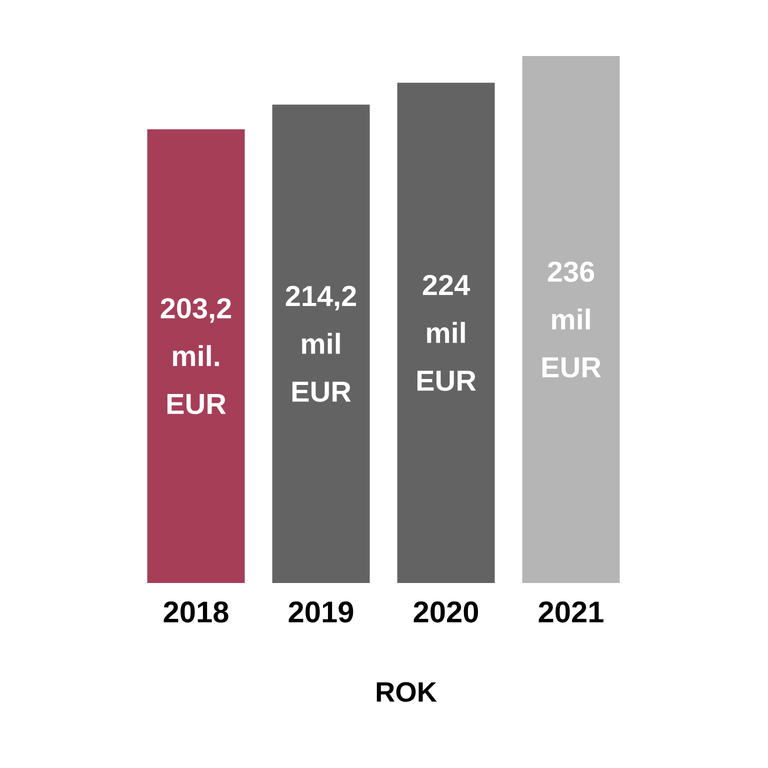 The image size is (768, 768). Describe the element at coordinates (406, 692) in the screenshot. I see `x-axis-title: ROK` at that location.